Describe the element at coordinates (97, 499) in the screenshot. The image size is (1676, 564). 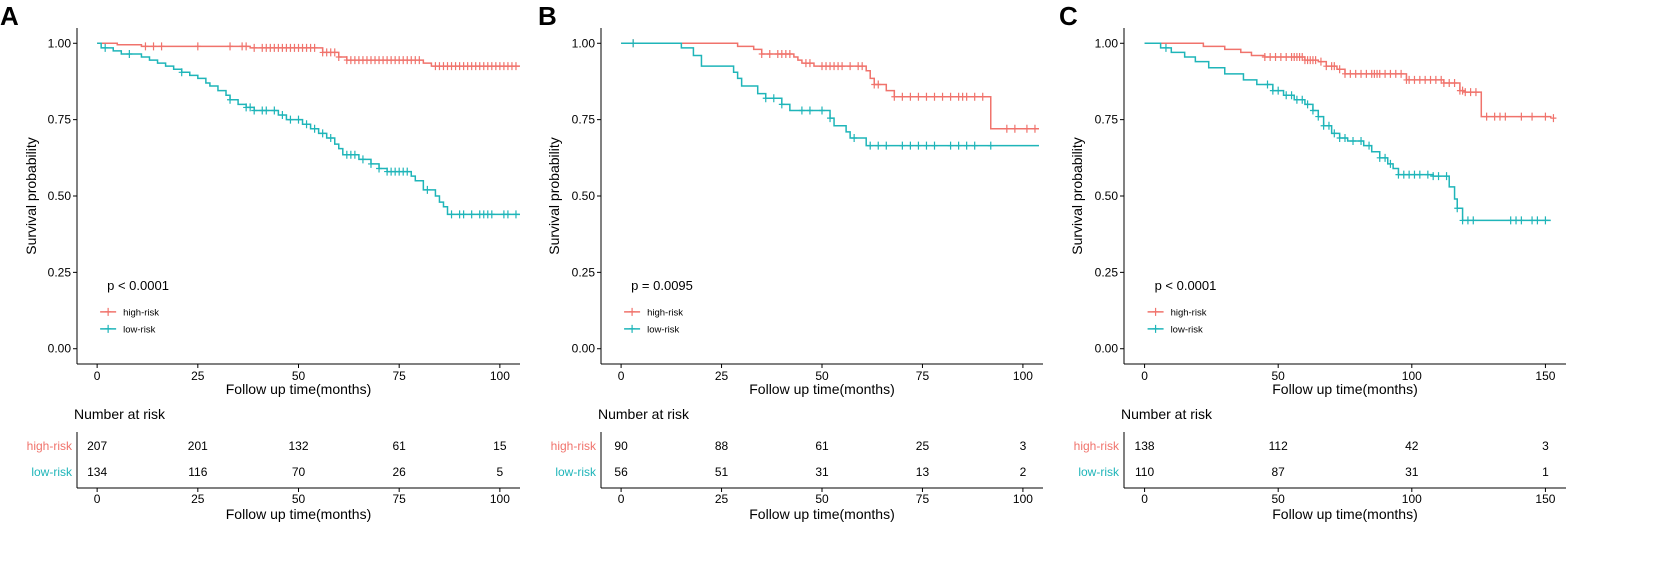
I see `risk-table-x-tick-label: 0` at that location.